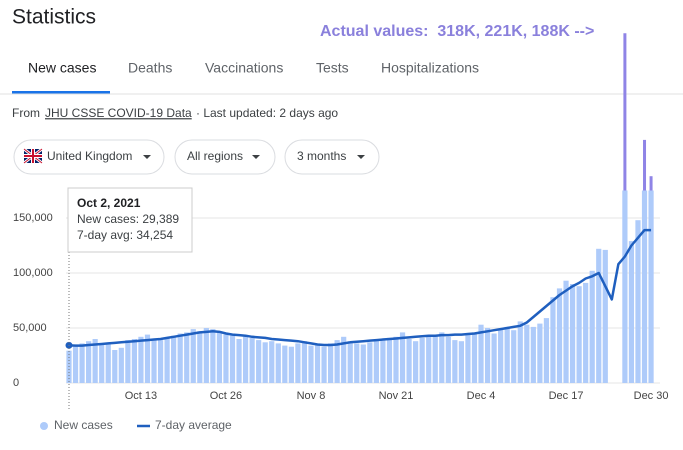 Image resolution: width=683 pixels, height=450 pixels. I want to click on flag, so click(33, 156).